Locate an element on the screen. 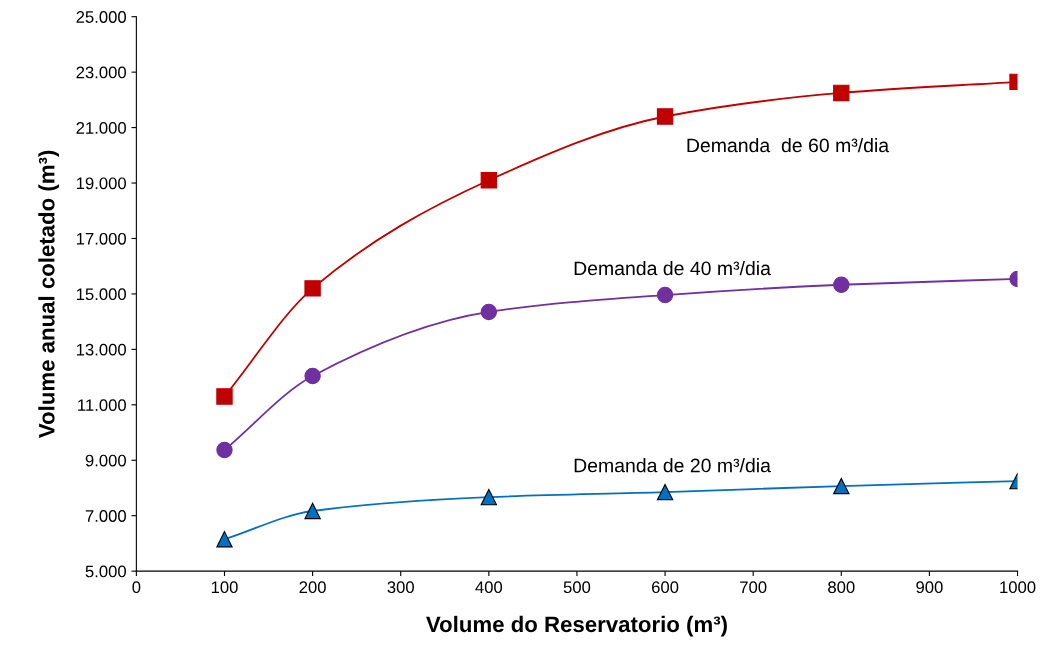 This screenshot has height=668, width=1049. y-tick-label: 25.000 is located at coordinates (101, 17).